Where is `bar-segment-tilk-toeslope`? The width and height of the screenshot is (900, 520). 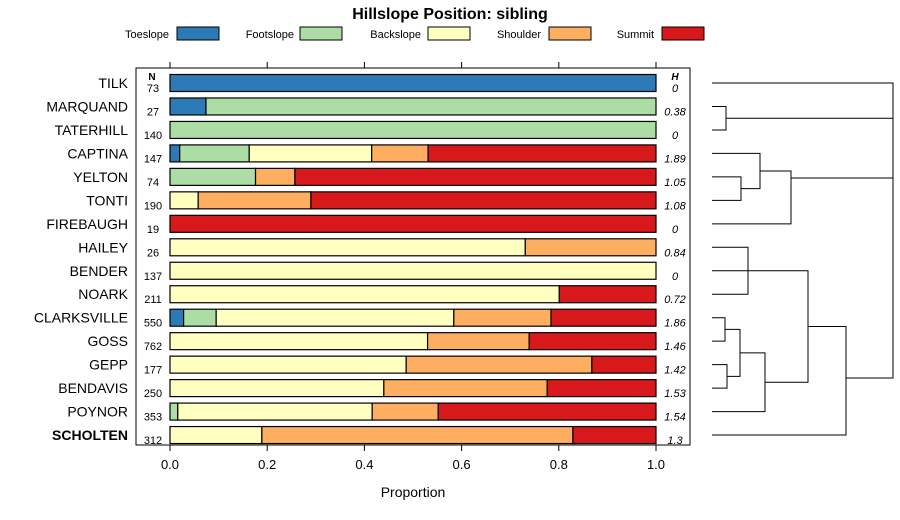
bar-segment-tilk-toeslope is located at coordinates (413, 83).